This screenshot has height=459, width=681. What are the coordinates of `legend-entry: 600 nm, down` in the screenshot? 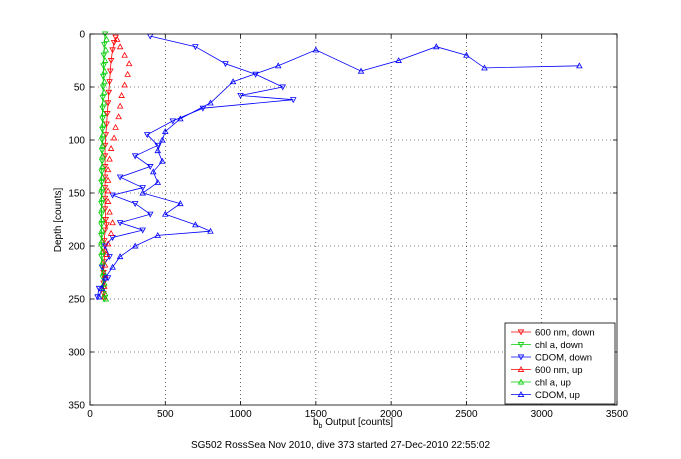 It's located at (553, 333).